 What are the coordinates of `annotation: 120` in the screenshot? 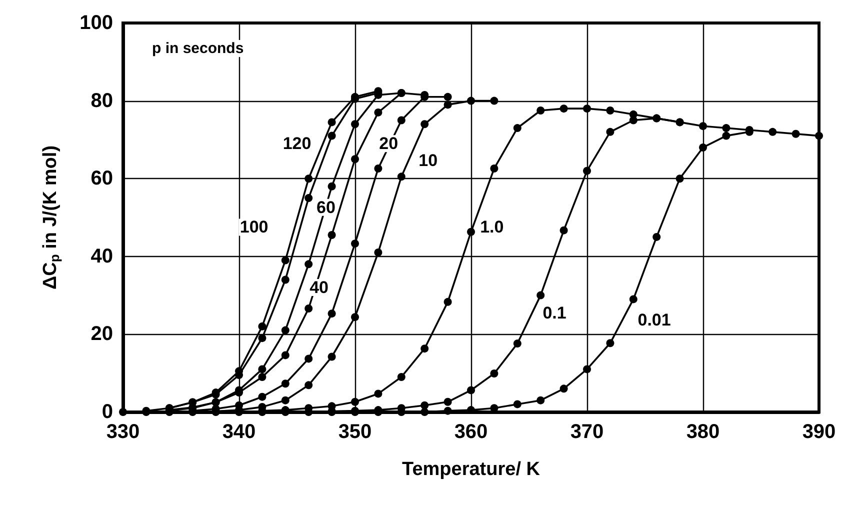 It's located at (297, 144).